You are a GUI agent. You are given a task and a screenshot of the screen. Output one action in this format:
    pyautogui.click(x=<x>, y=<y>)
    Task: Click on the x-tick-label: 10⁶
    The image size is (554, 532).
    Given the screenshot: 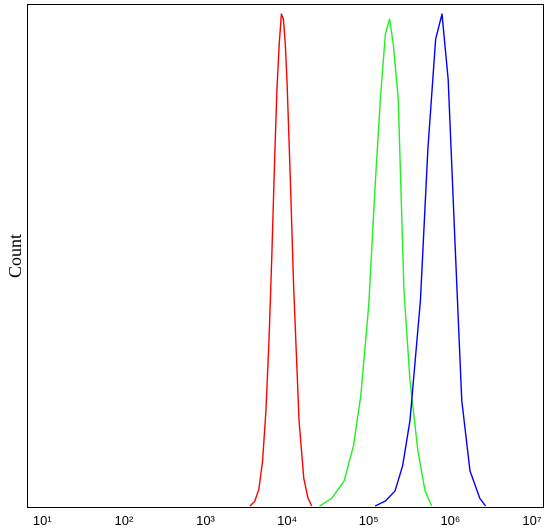 What is the action you would take?
    pyautogui.click(x=450, y=520)
    